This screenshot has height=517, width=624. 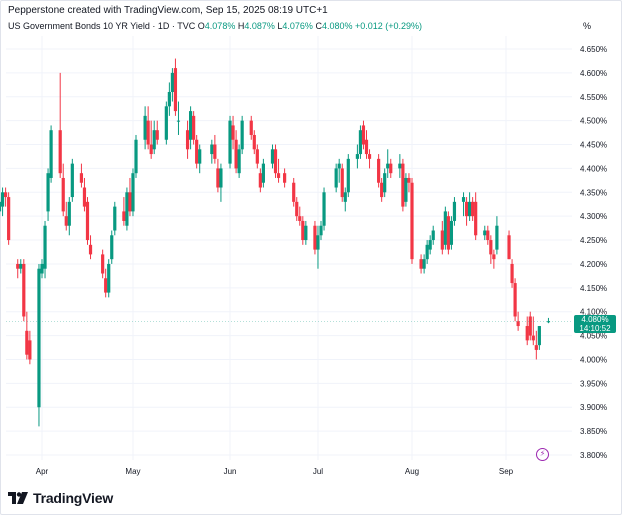 What do you see at coordinates (73, 498) in the screenshot?
I see `logo-text: TradingView` at bounding box center [73, 498].